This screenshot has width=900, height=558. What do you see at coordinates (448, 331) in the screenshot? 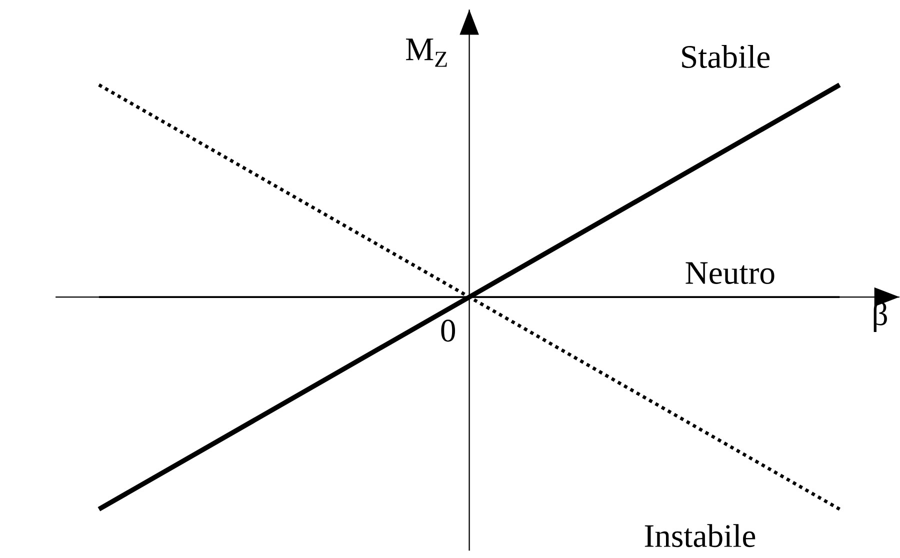
I see `annotation: 0` at bounding box center [448, 331].